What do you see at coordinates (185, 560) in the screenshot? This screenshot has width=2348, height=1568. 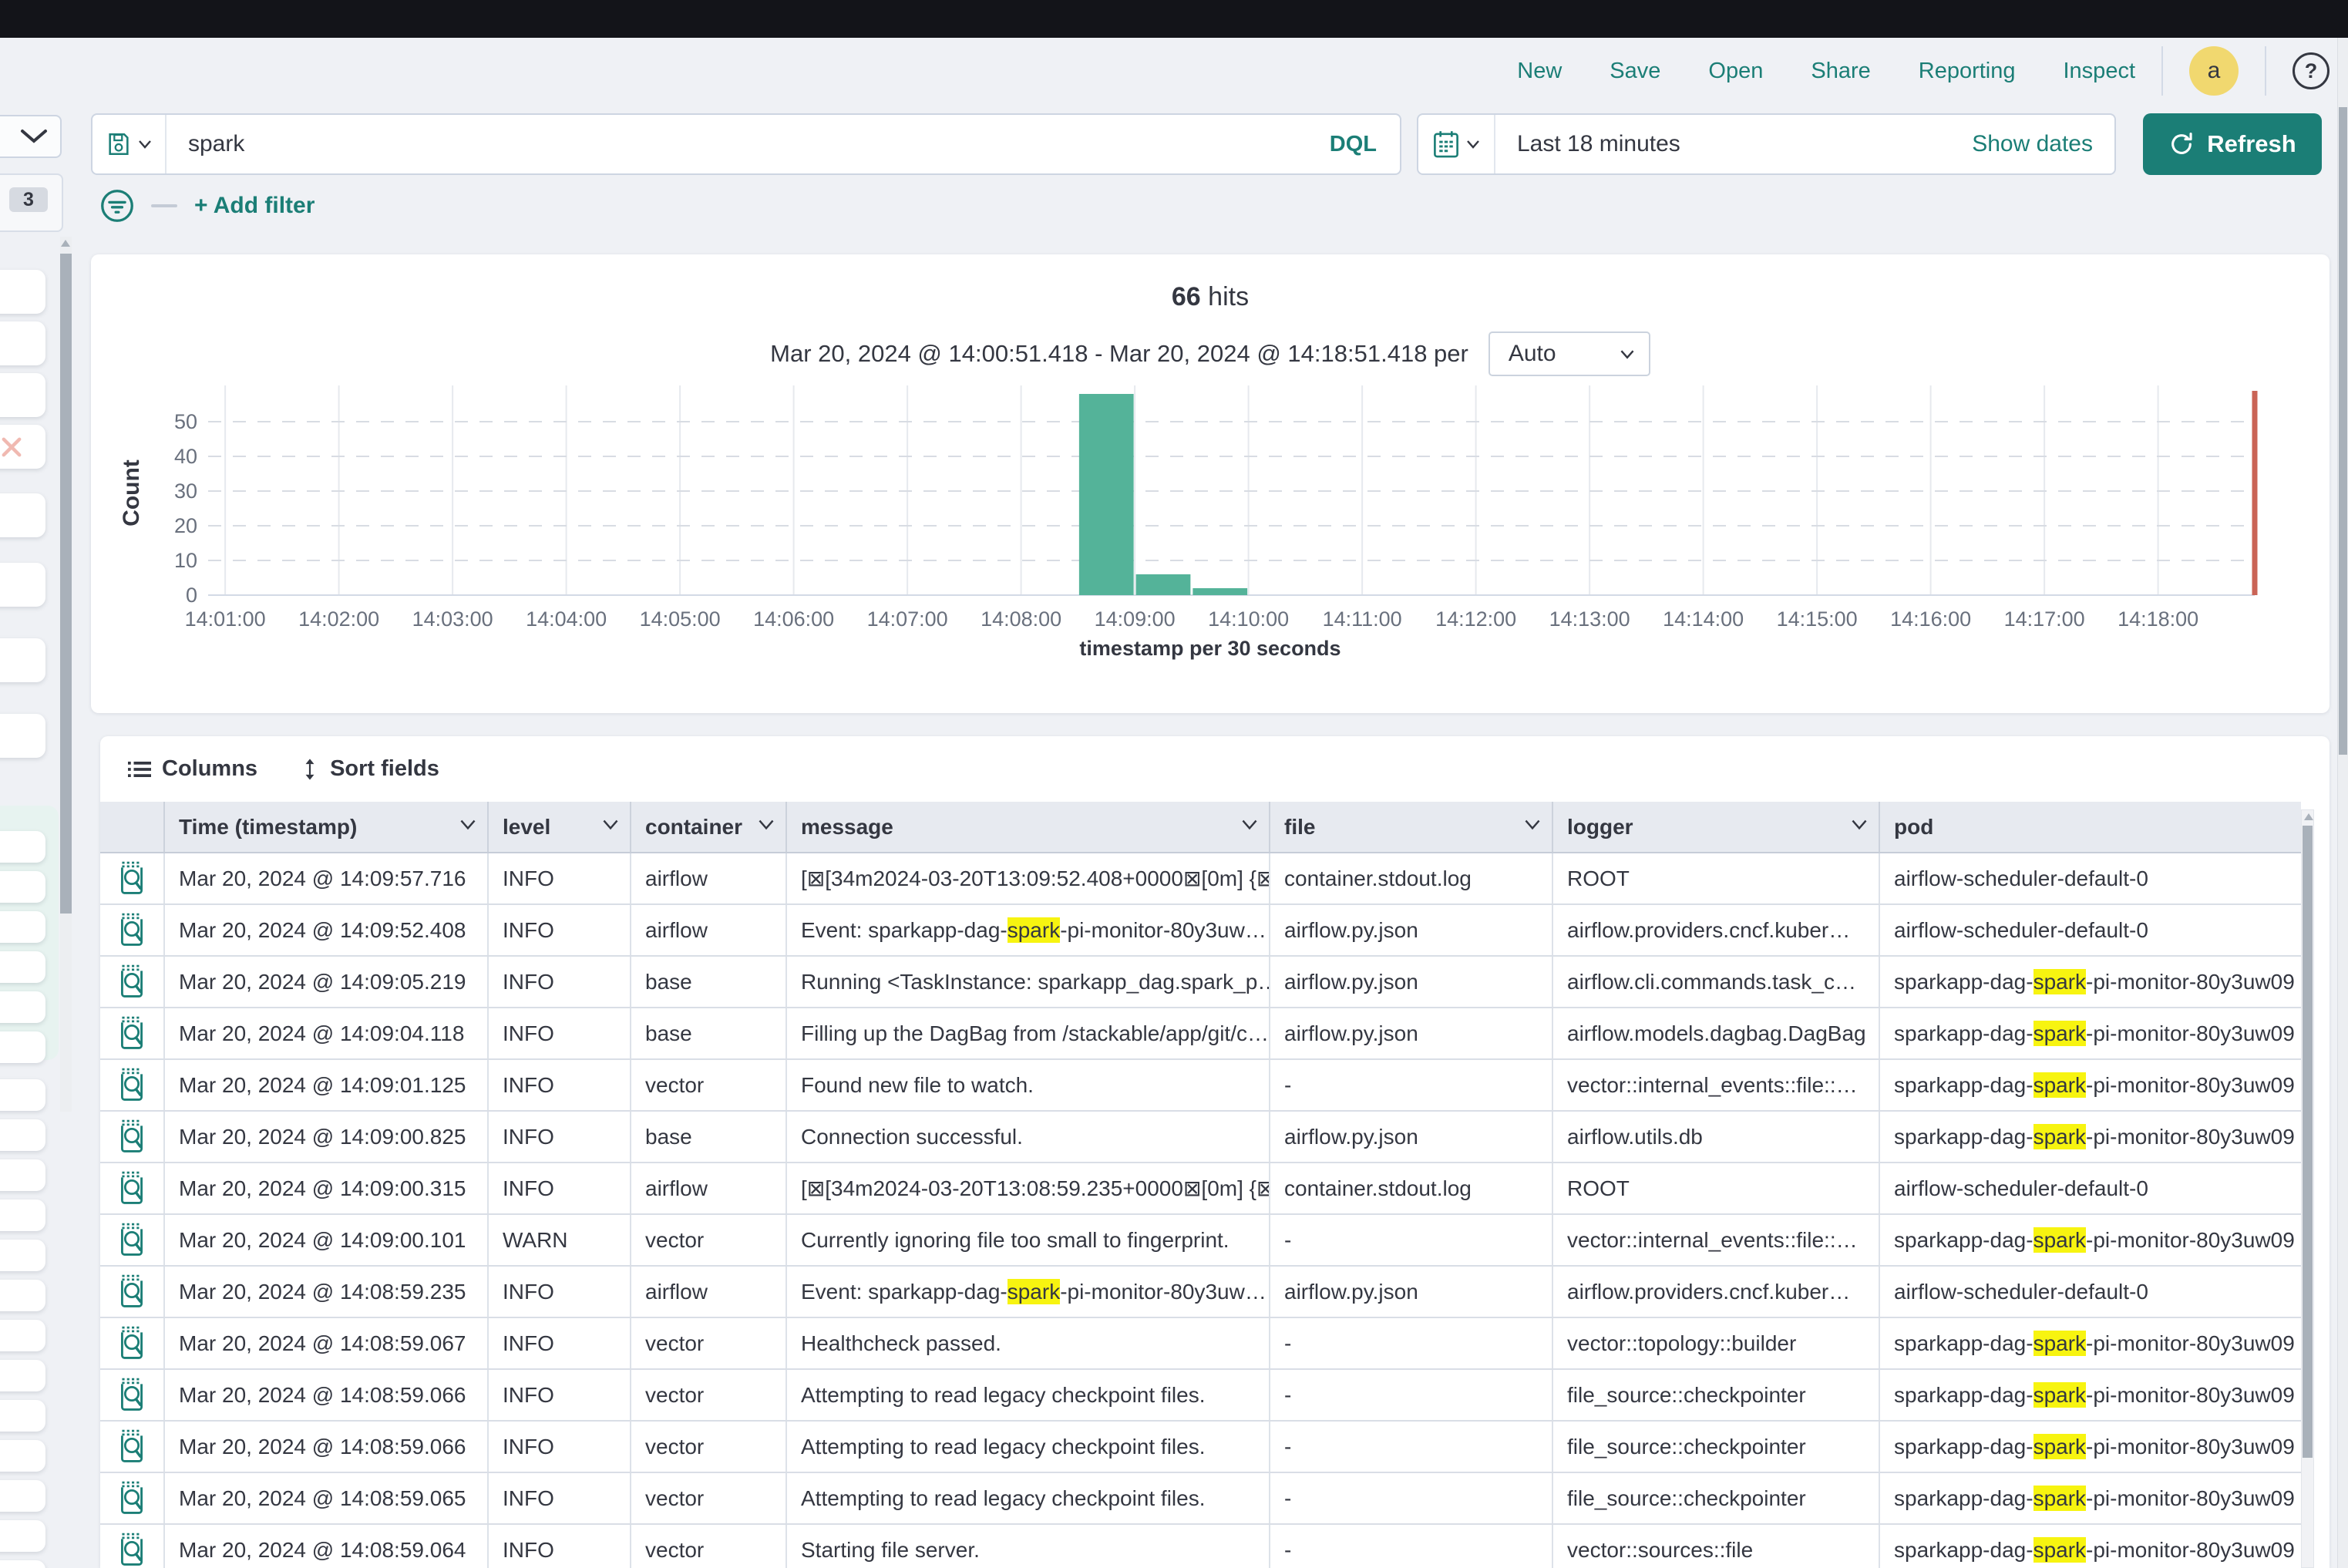 I see `y-tick-label: 10` at bounding box center [185, 560].